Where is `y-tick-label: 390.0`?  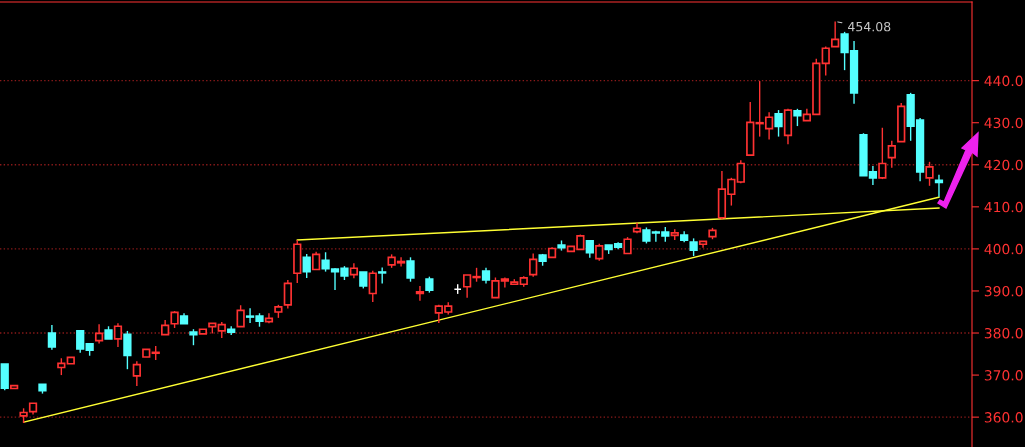 y-tick-label: 390.0 is located at coordinates (1003, 291).